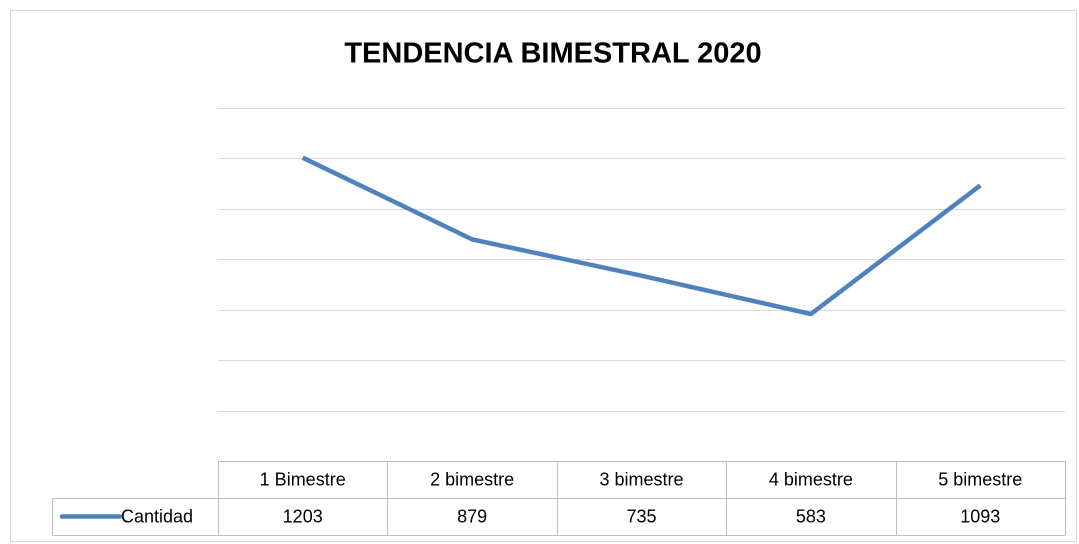 Image resolution: width=1079 pixels, height=544 pixels. I want to click on x-tick-label: 1 Bimestre, so click(303, 479).